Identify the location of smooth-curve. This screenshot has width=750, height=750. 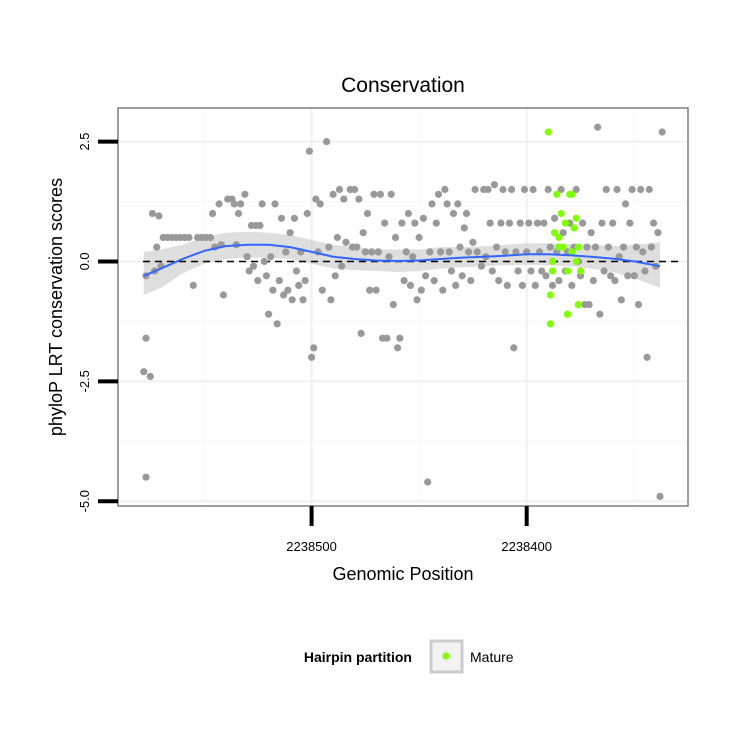
(402, 260).